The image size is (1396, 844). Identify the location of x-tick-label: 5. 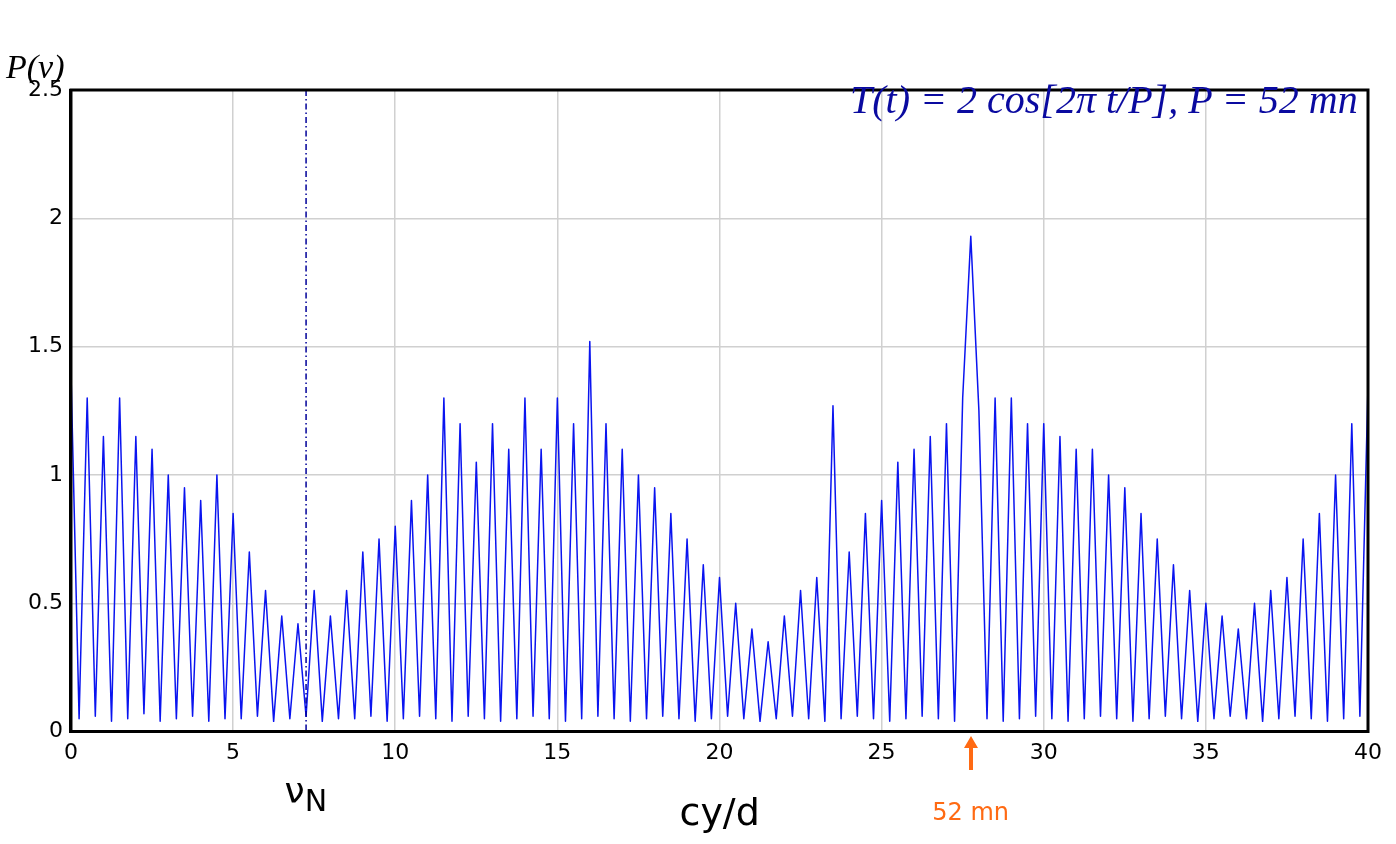
(233, 751).